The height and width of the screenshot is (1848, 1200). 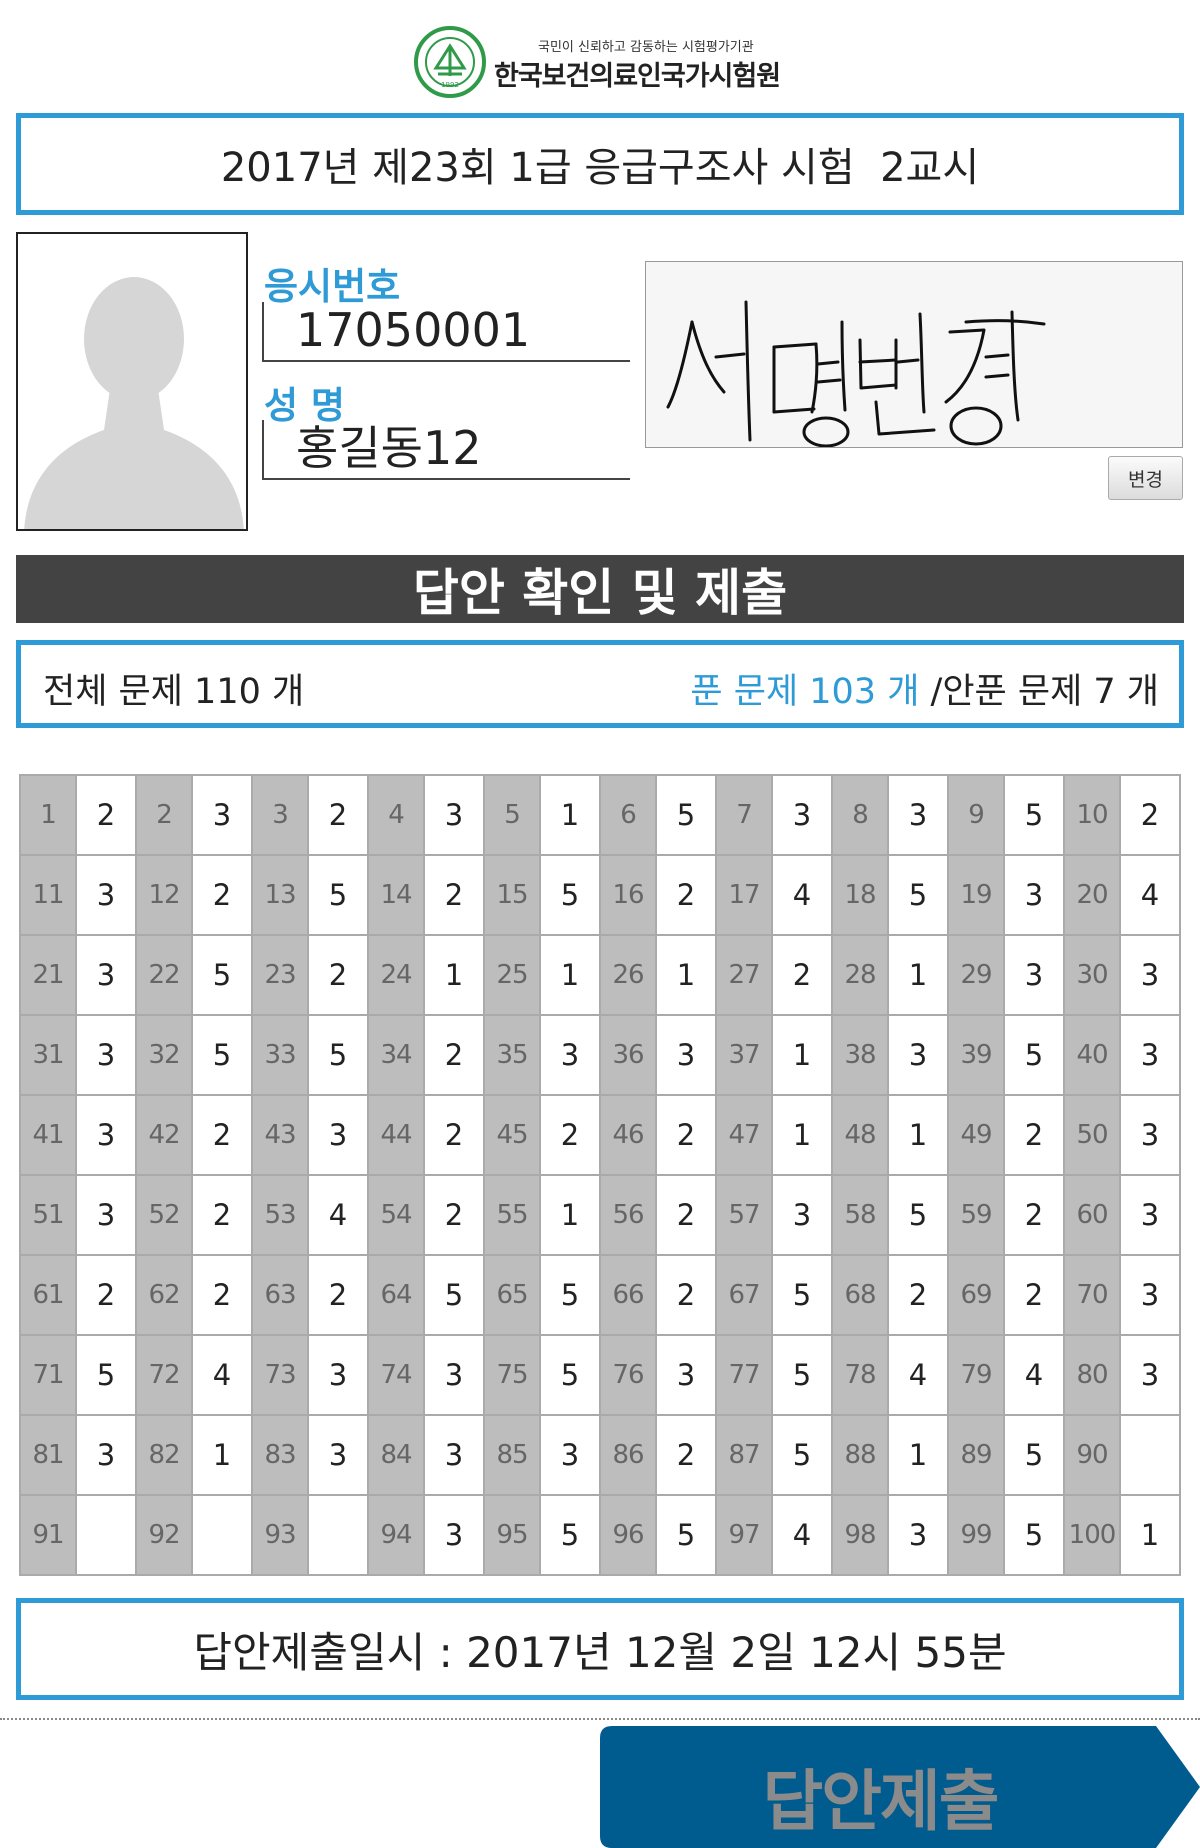 I want to click on signature-pad, so click(x=914, y=354).